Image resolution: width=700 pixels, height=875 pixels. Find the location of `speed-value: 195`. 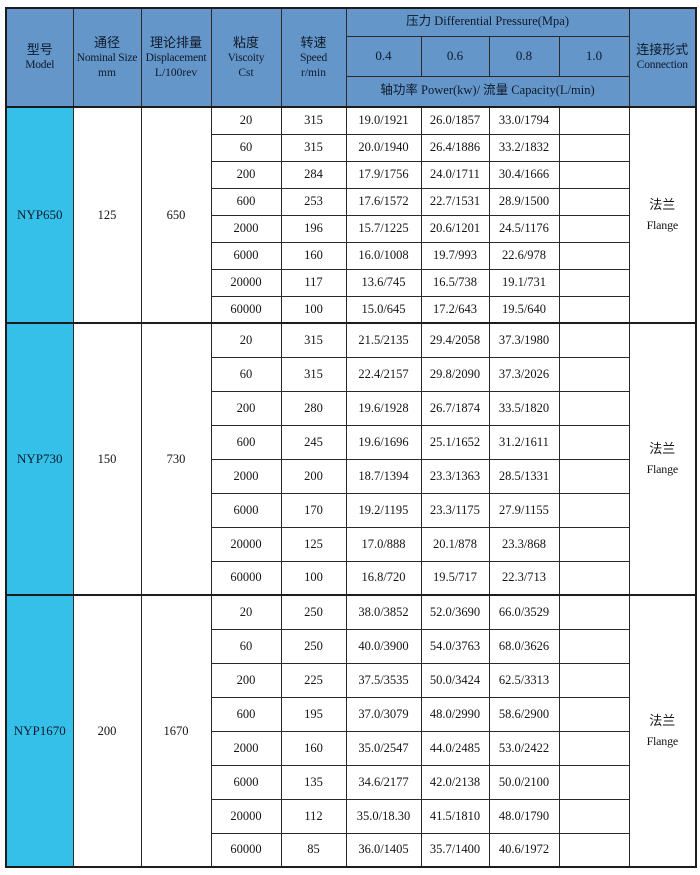

speed-value: 195 is located at coordinates (313, 714).